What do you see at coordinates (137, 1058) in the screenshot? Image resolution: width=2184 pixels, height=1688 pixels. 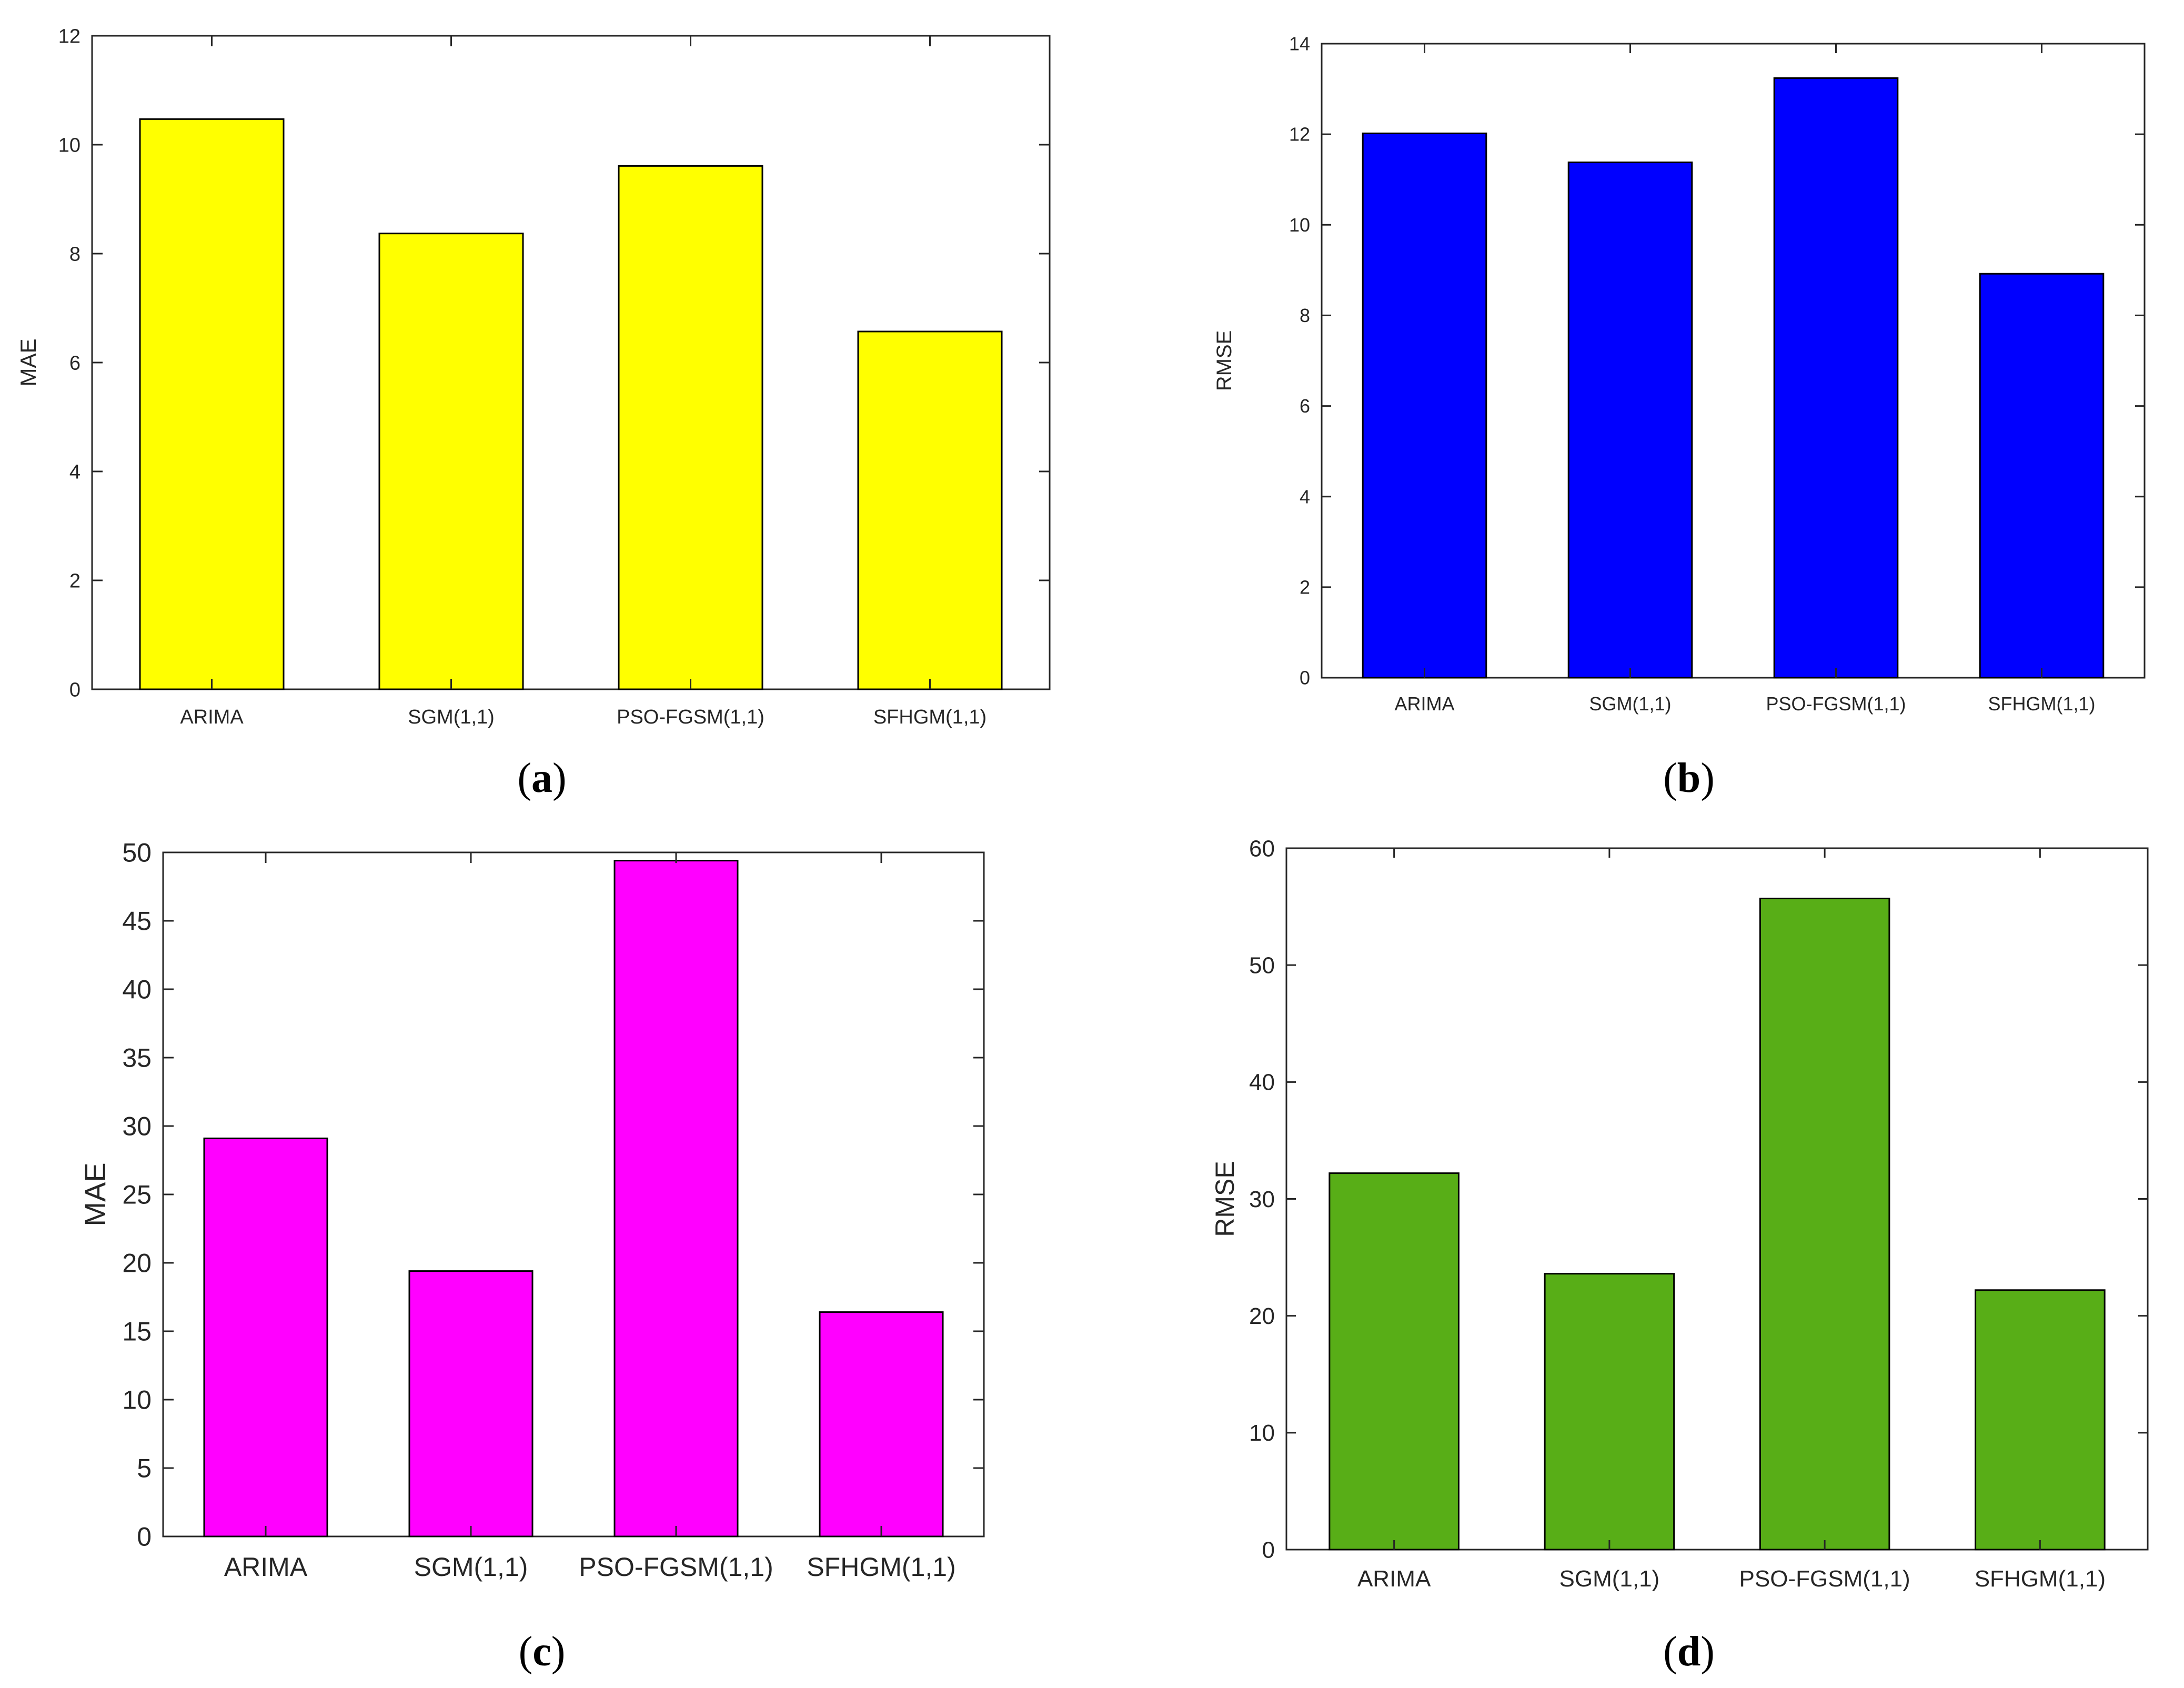 I see `y-tick-label: 35` at bounding box center [137, 1058].